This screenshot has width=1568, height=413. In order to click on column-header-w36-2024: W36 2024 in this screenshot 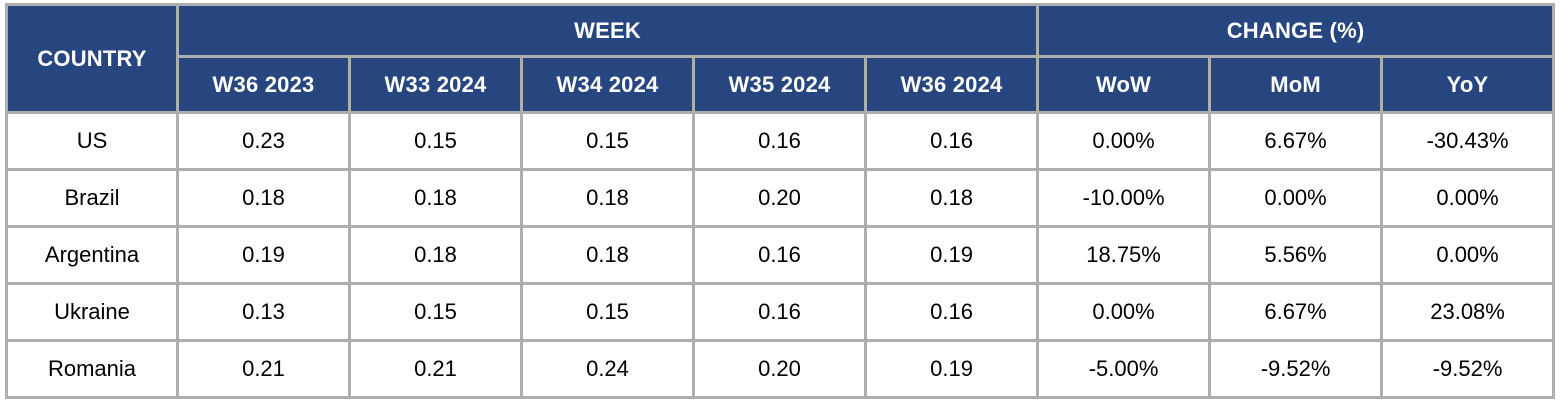, I will do `click(951, 84)`.